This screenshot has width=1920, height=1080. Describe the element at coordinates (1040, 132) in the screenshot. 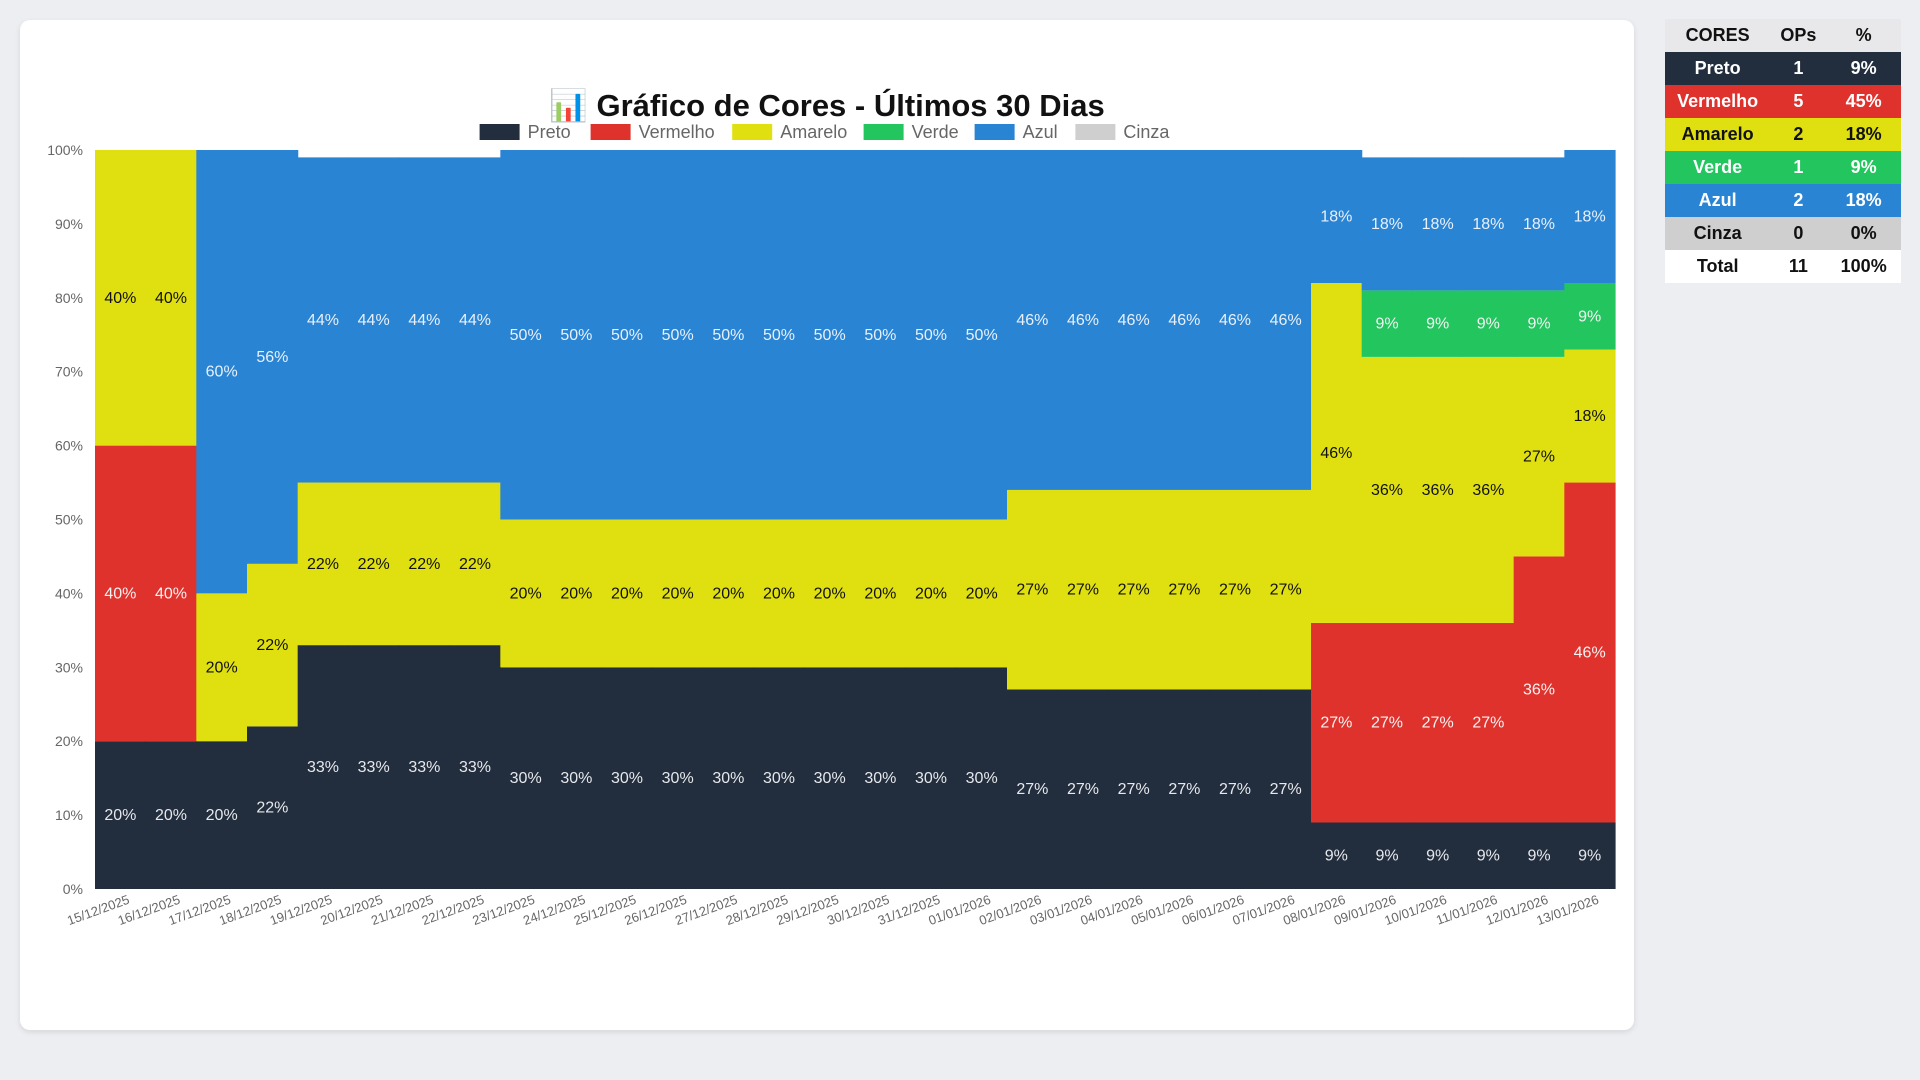

I see `legend-label-azul: Azul` at that location.